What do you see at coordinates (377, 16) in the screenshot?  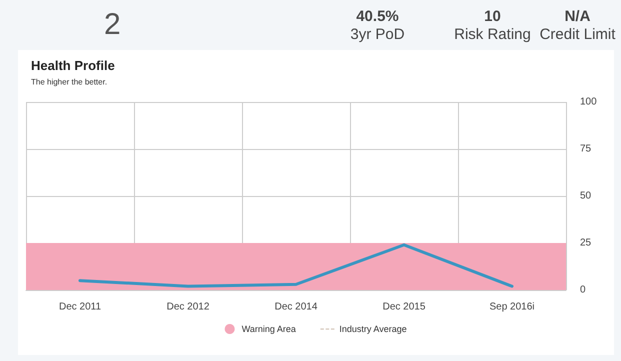 I see `text: 40.5%` at bounding box center [377, 16].